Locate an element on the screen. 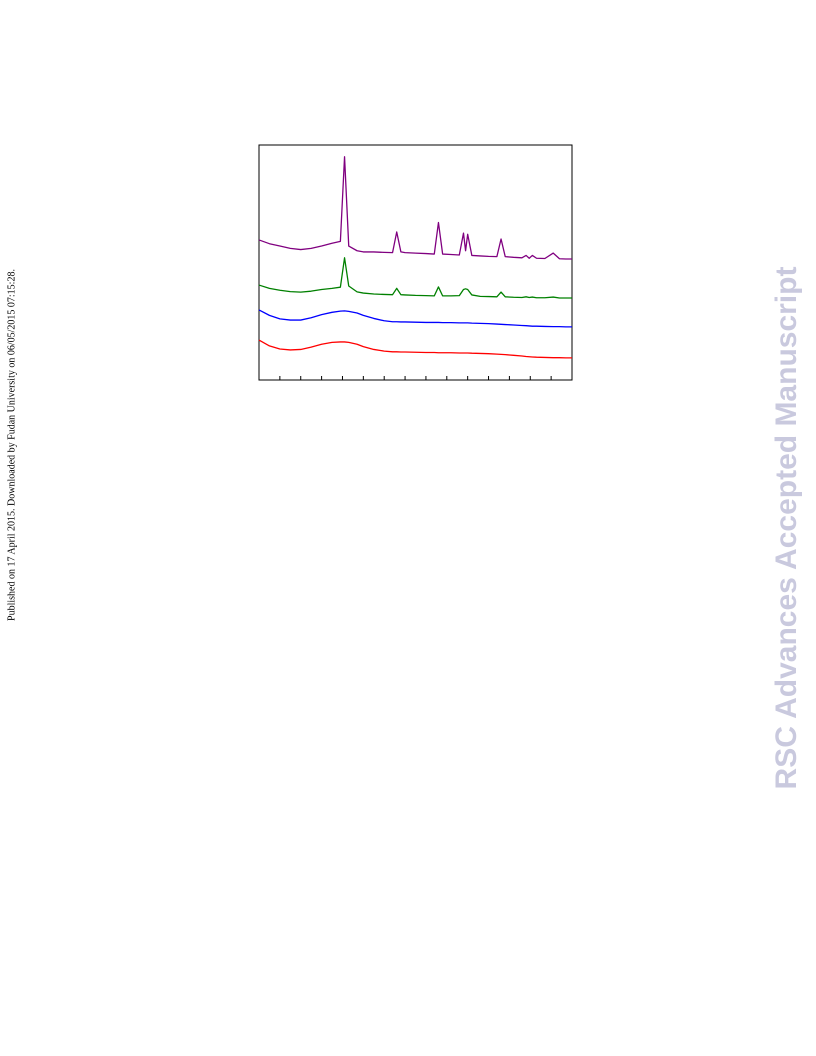 The image size is (816, 1056). plot-frame is located at coordinates (415, 262).